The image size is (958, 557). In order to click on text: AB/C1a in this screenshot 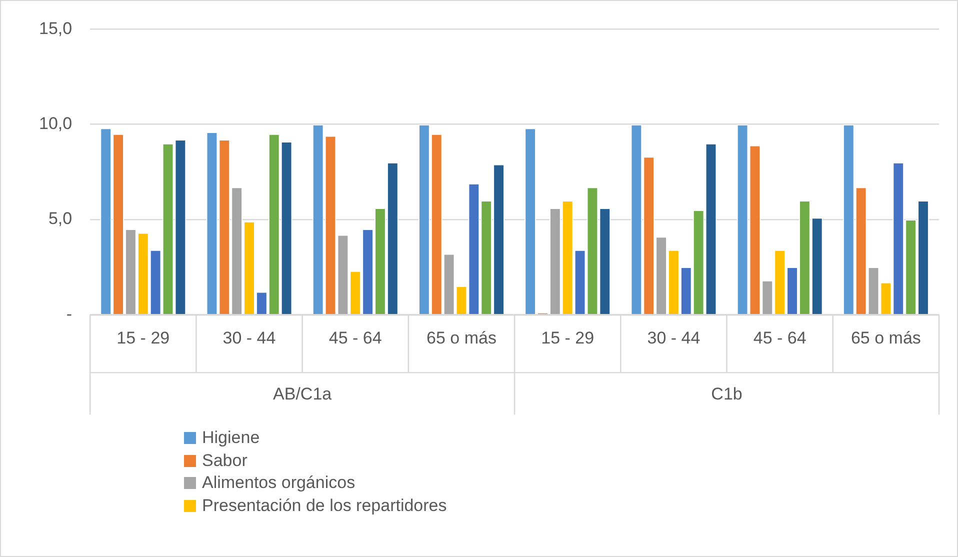, I will do `click(302, 394)`.